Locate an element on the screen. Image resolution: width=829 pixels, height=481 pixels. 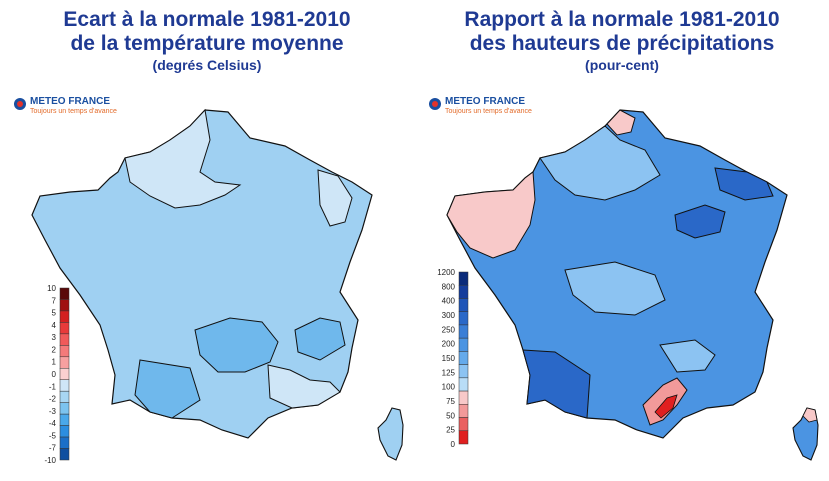
legend-label: 200 is located at coordinates (449, 344).